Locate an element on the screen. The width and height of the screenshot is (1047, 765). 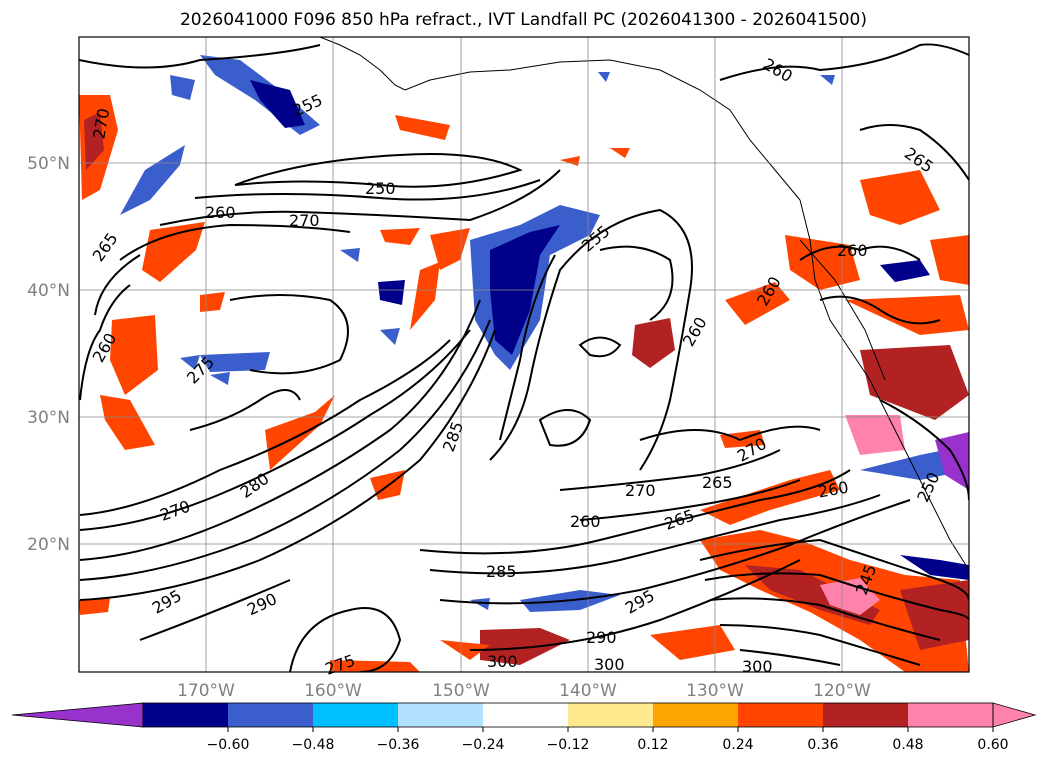
colorbar-extend-min is located at coordinates (77, 715).